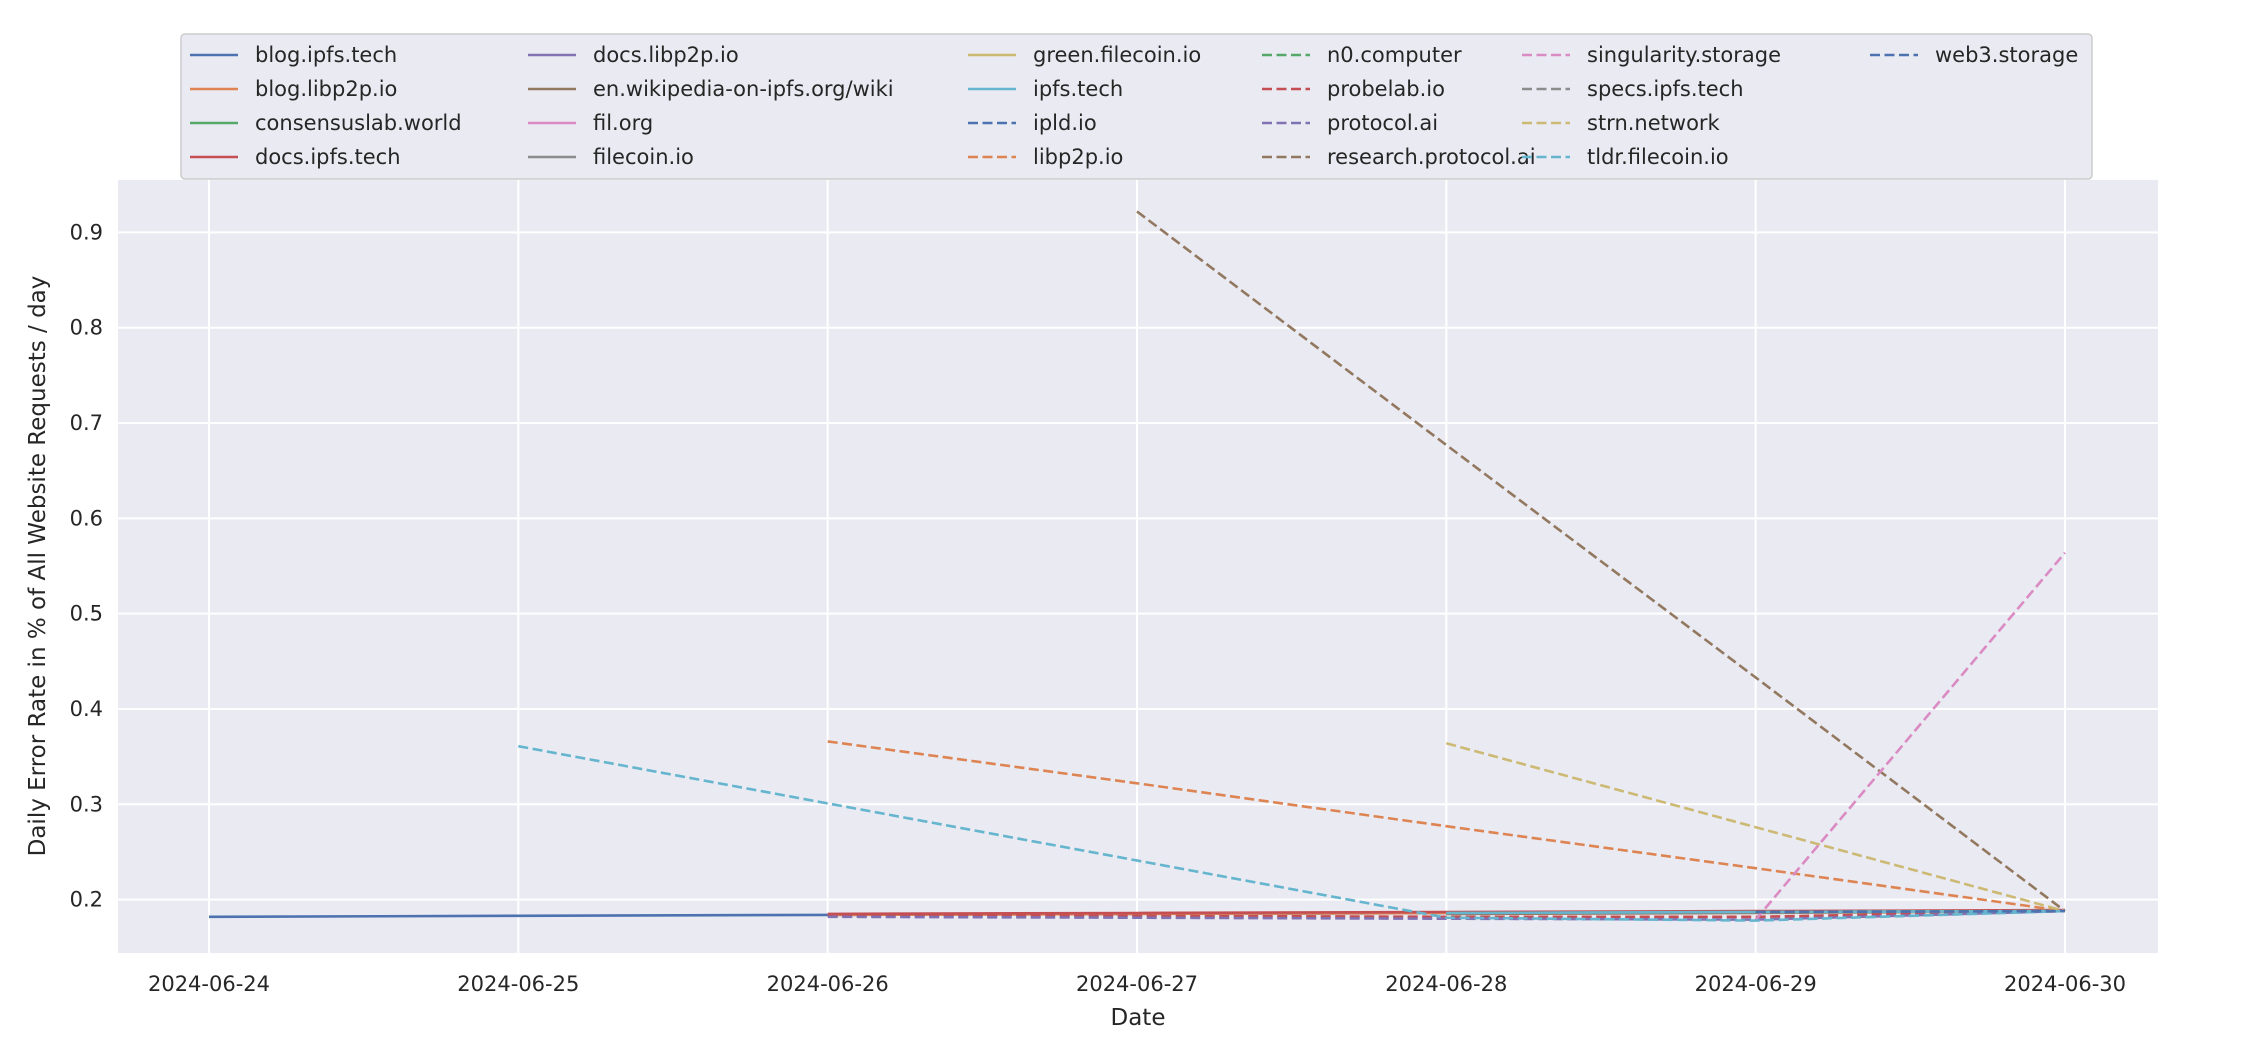 The image size is (2250, 1050). Describe the element at coordinates (666, 55) in the screenshot. I see `legend-label: docs.libp2p.io` at that location.